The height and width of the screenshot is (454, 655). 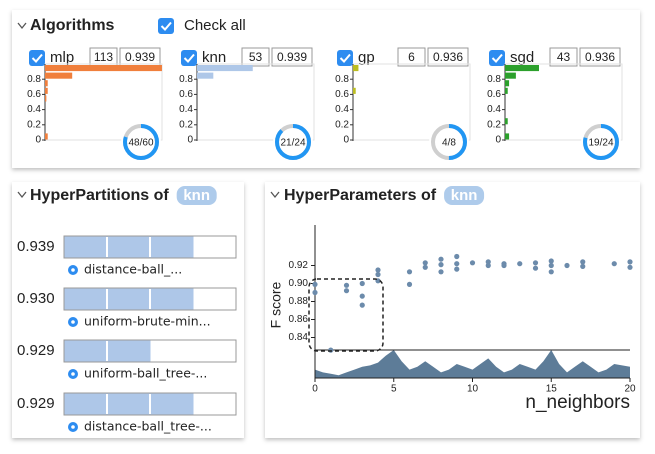 I want to click on selection-box, so click(x=346, y=315).